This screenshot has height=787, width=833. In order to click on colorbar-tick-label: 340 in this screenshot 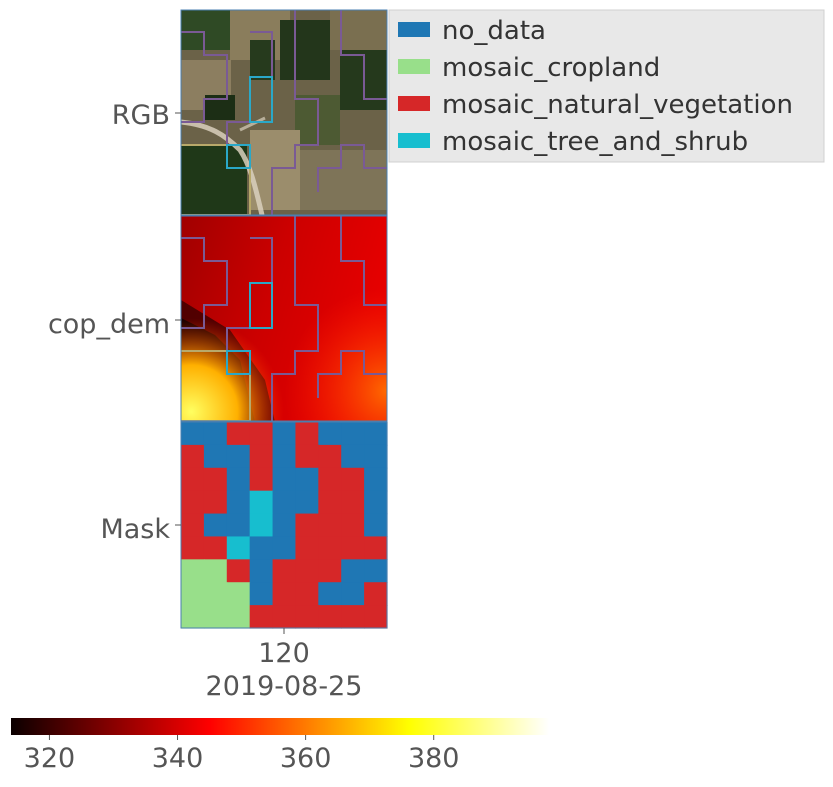, I will do `click(178, 758)`.